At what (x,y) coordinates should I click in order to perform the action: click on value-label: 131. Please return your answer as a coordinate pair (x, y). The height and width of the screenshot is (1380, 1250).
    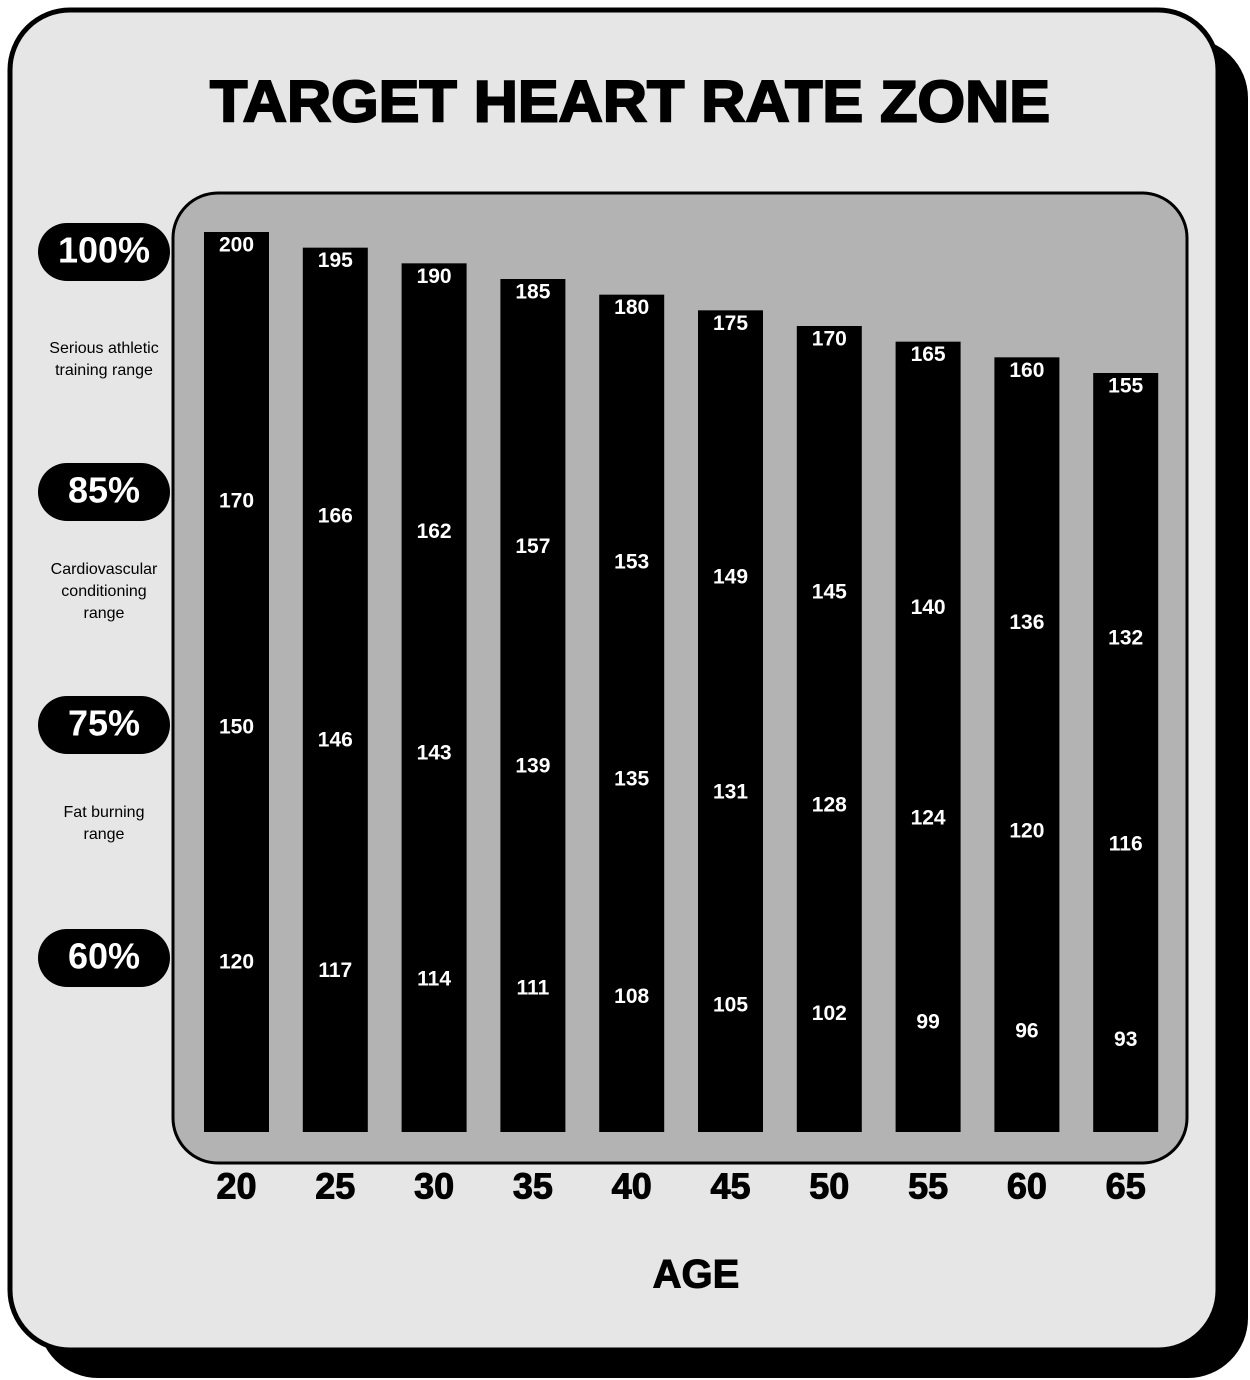
    Looking at the image, I should click on (730, 792).